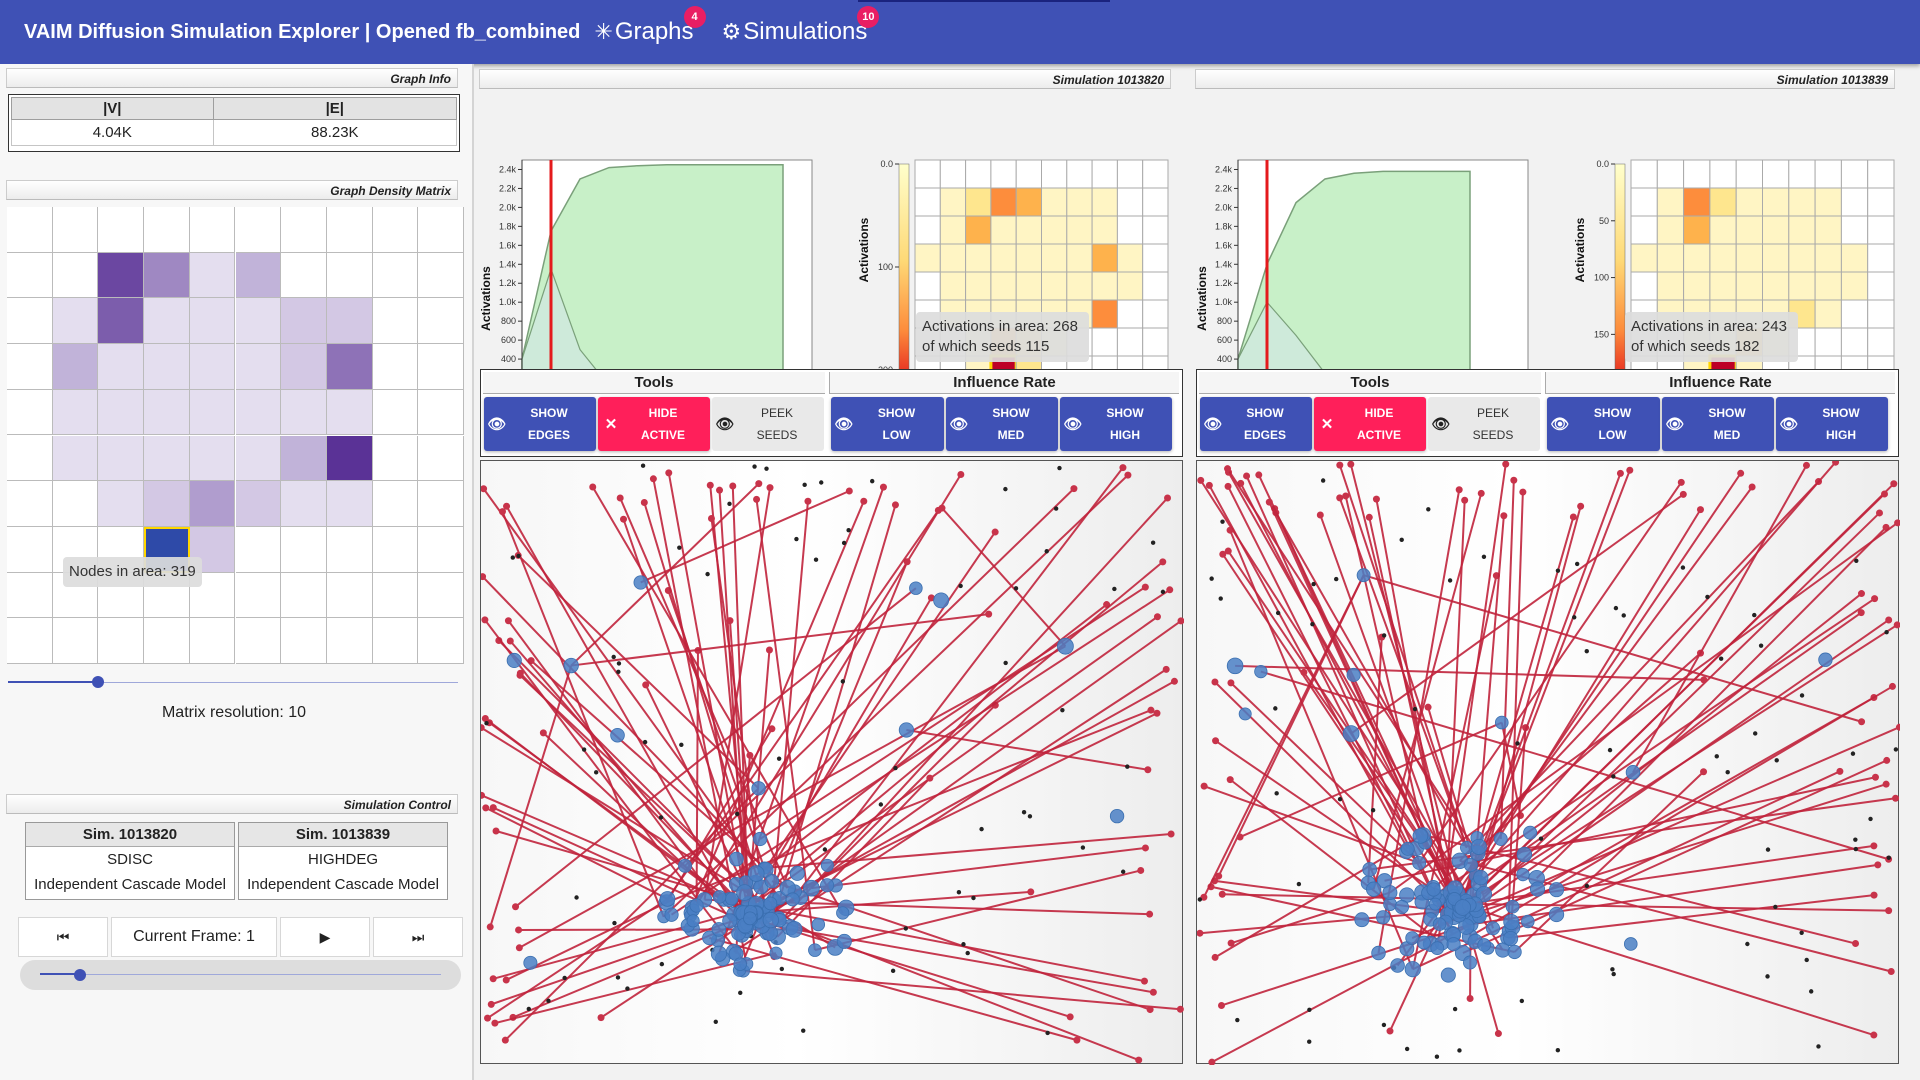  What do you see at coordinates (240, 975) in the screenshot?
I see `frame-slider` at bounding box center [240, 975].